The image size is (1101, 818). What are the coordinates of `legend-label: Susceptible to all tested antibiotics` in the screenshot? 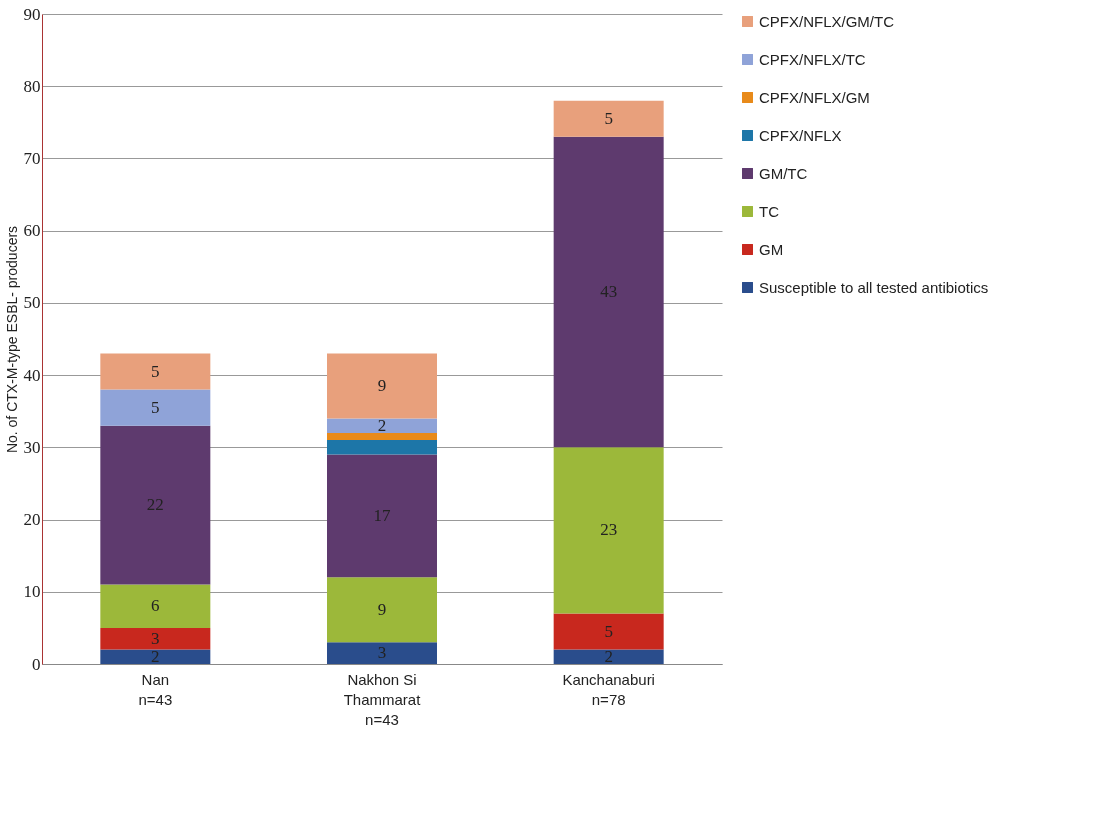 It's located at (874, 287).